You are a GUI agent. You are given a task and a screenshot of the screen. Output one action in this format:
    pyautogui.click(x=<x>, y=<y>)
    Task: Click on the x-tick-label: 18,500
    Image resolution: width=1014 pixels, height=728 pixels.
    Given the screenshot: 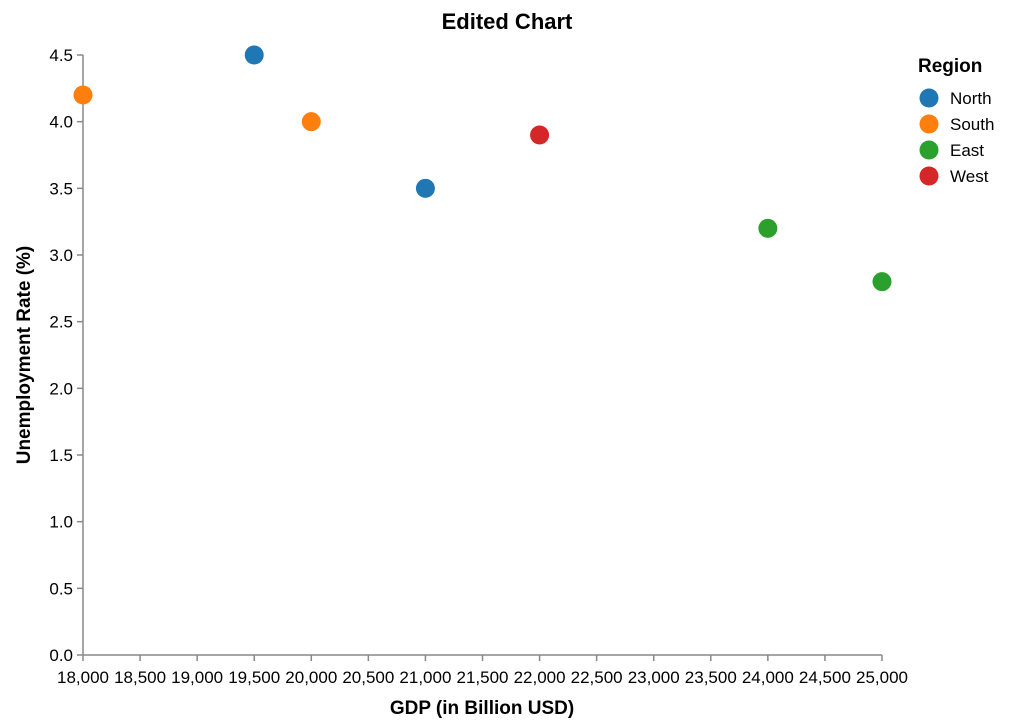 What is the action you would take?
    pyautogui.click(x=140, y=677)
    